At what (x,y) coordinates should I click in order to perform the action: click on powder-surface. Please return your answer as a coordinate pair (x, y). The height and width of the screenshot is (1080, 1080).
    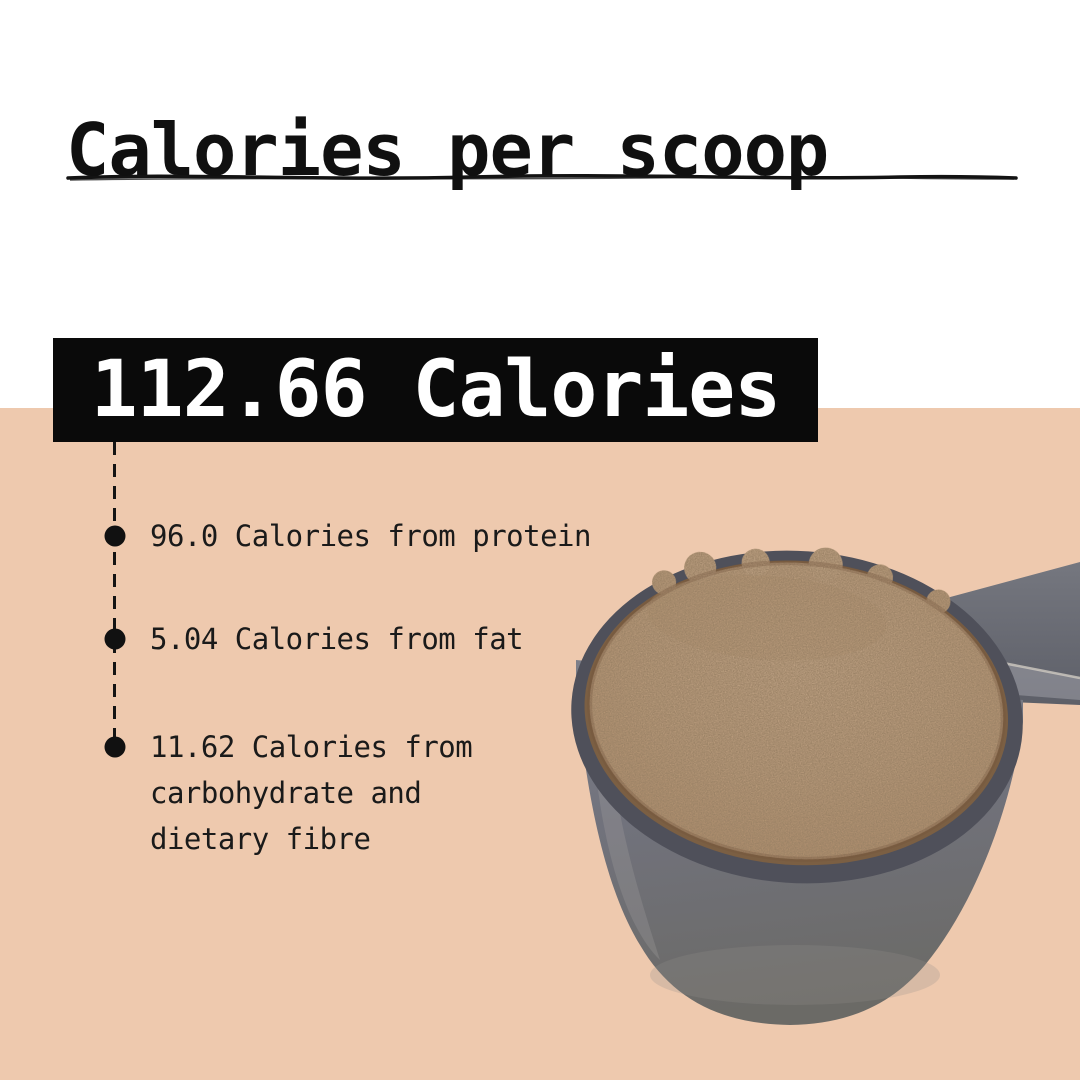
    Looking at the image, I should click on (796, 703).